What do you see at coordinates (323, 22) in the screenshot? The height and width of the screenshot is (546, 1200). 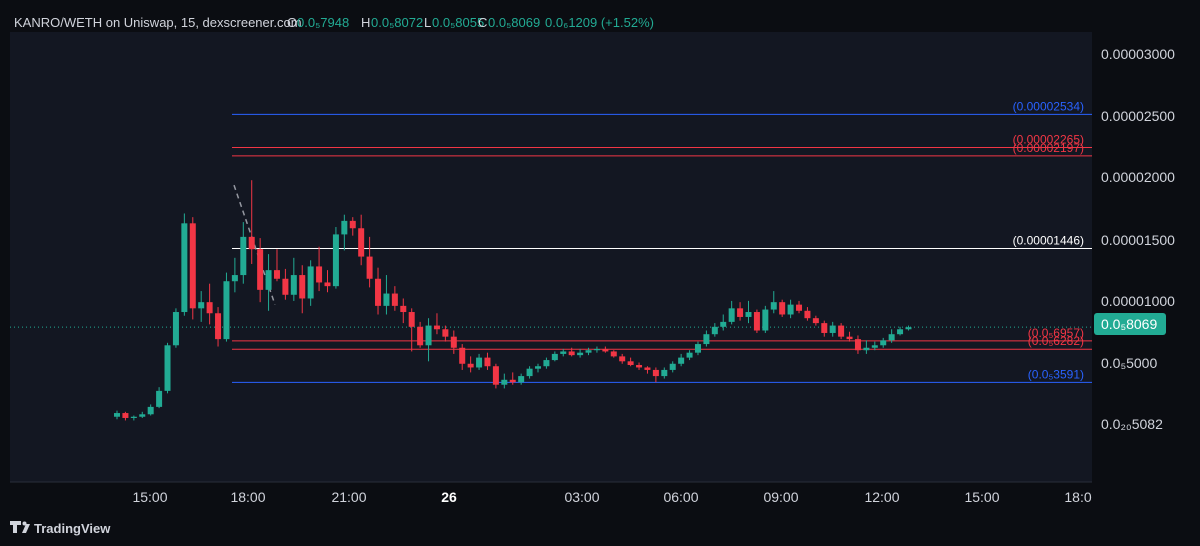 I see `open-value: 0.0₅7948` at bounding box center [323, 22].